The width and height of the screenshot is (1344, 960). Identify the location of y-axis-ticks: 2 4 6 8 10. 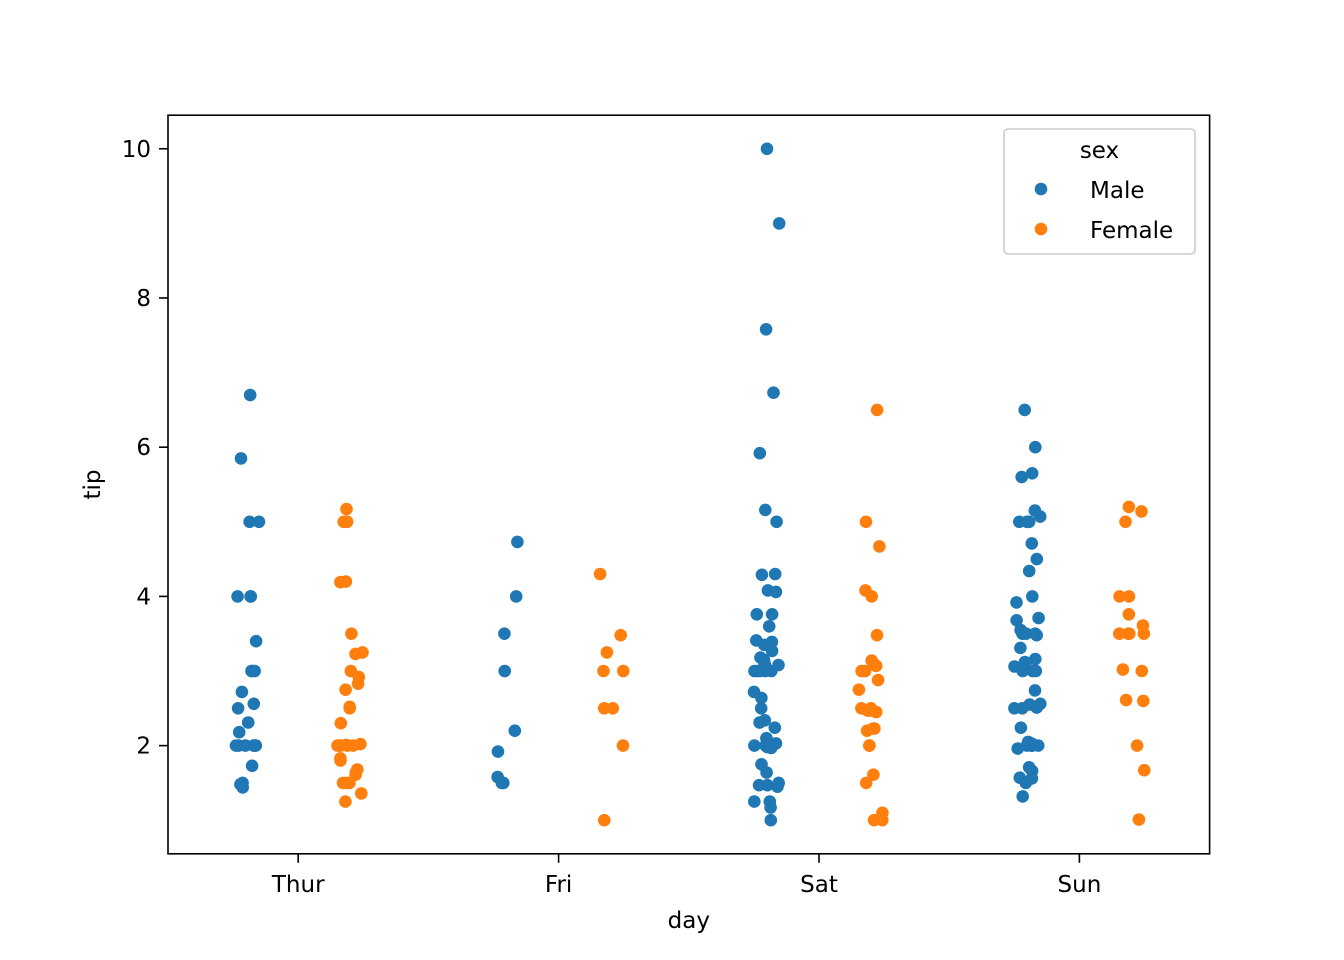
(145, 448).